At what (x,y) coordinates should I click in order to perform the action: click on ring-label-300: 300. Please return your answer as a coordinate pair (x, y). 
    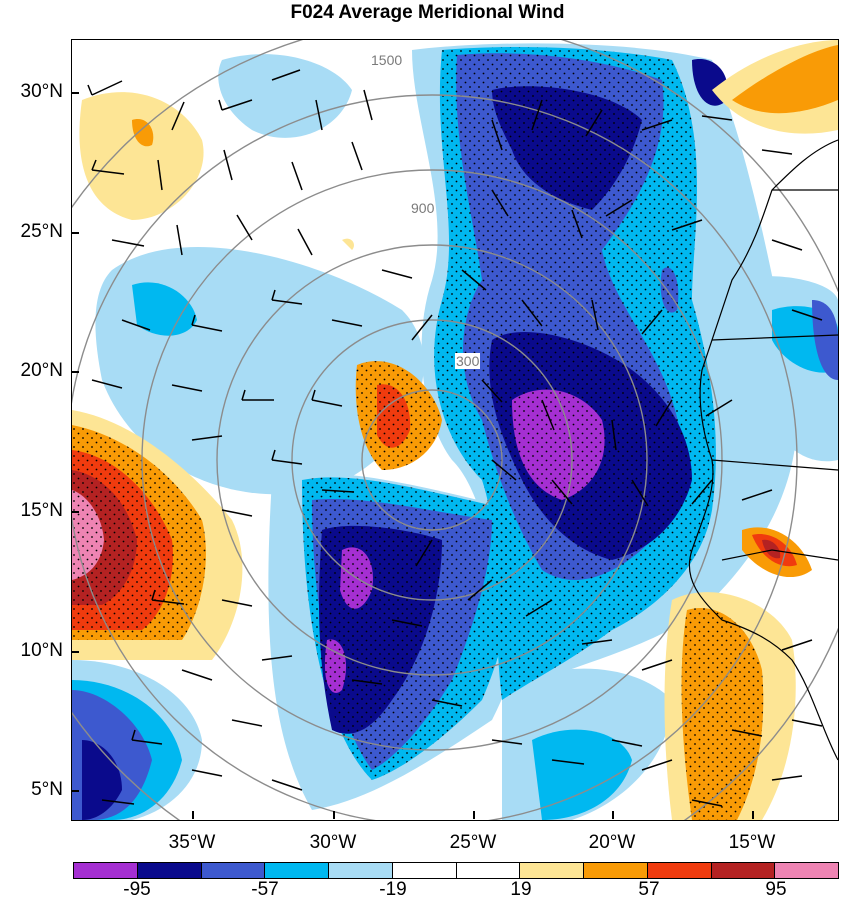
    Looking at the image, I should click on (468, 361).